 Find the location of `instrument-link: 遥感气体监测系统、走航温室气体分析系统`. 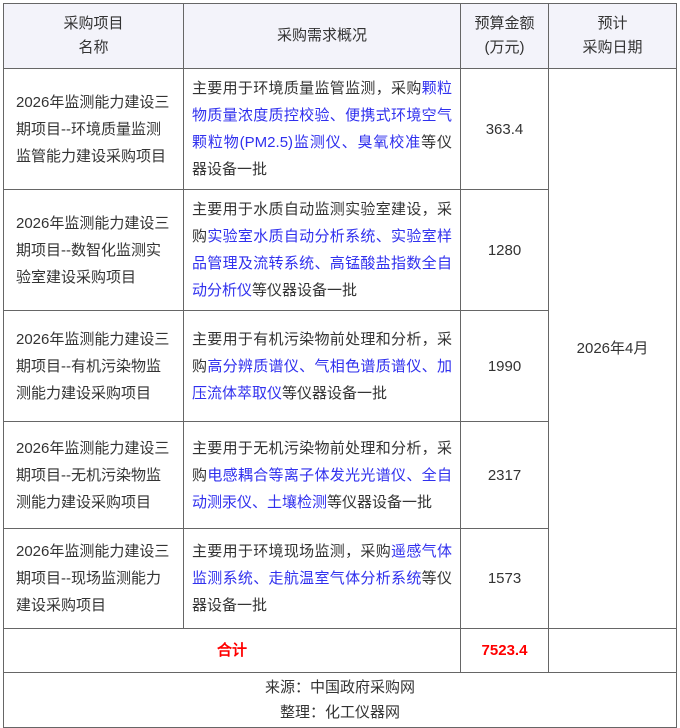

instrument-link: 遥感气体监测系统、走航温室气体分析系统 is located at coordinates (322, 565).